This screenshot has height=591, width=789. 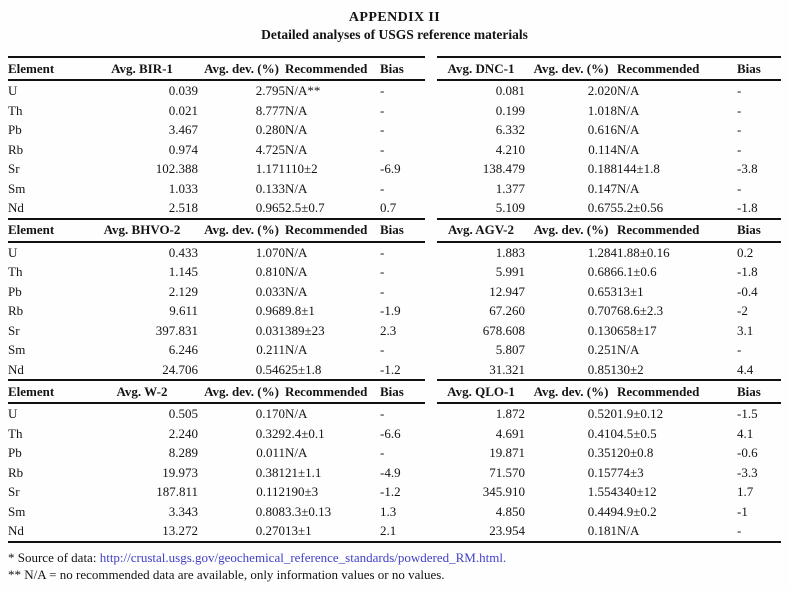 What do you see at coordinates (390, 168) in the screenshot?
I see `table-cell: -6.9` at bounding box center [390, 168].